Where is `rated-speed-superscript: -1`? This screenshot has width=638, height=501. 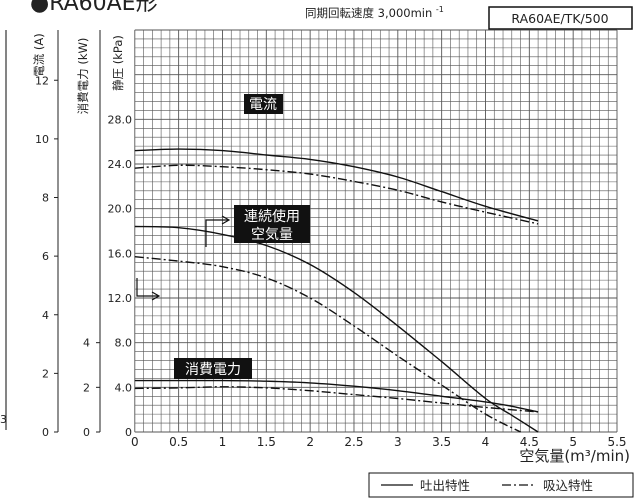 rated-speed-superscript: -1 is located at coordinates (440, 9).